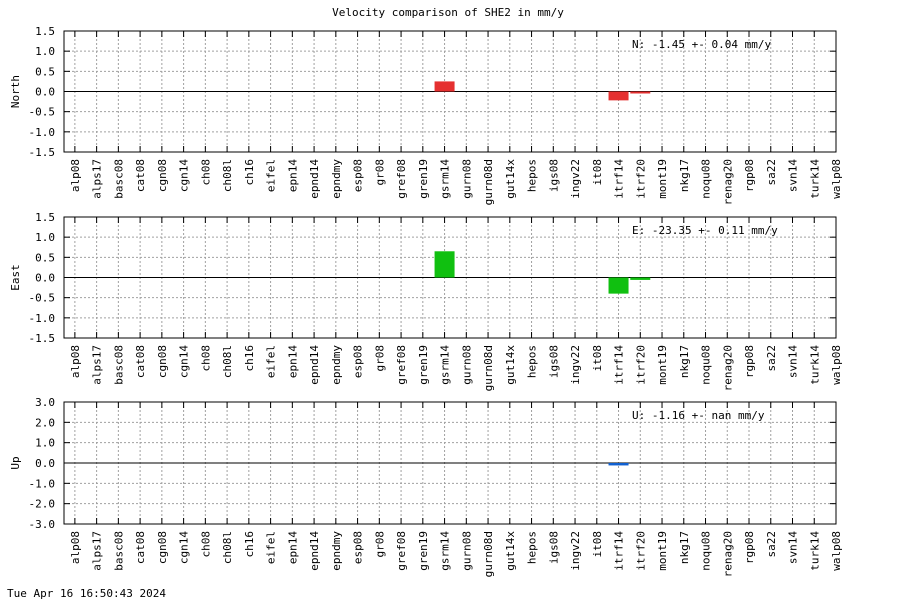 The width and height of the screenshot is (900, 600). I want to click on panel-annotation: U: -1.16 +- nan mm/y, so click(698, 415).